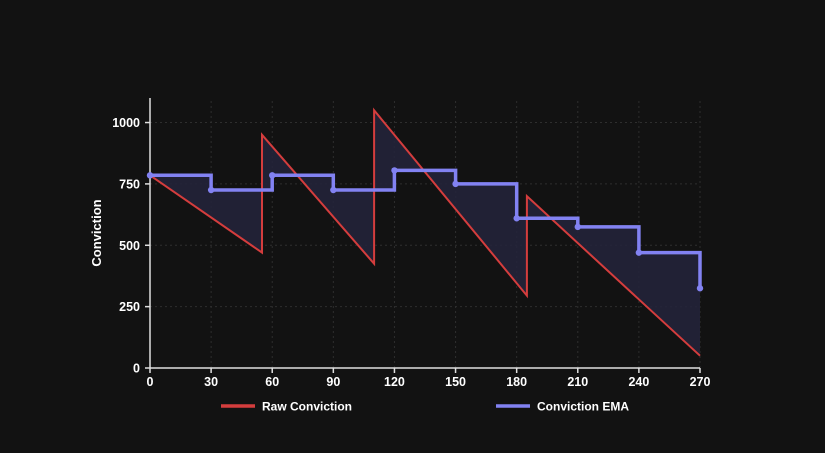  I want to click on legend-label-raw-conviction: Raw Conviction, so click(307, 407).